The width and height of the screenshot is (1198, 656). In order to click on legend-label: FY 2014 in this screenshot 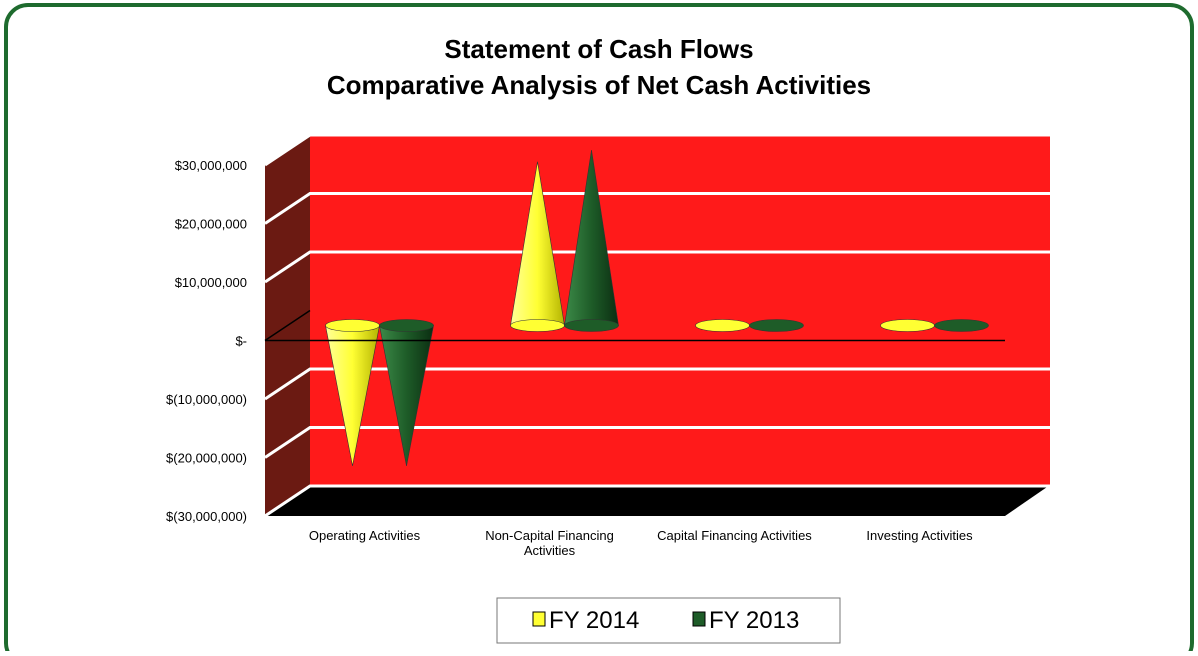, I will do `click(594, 620)`.